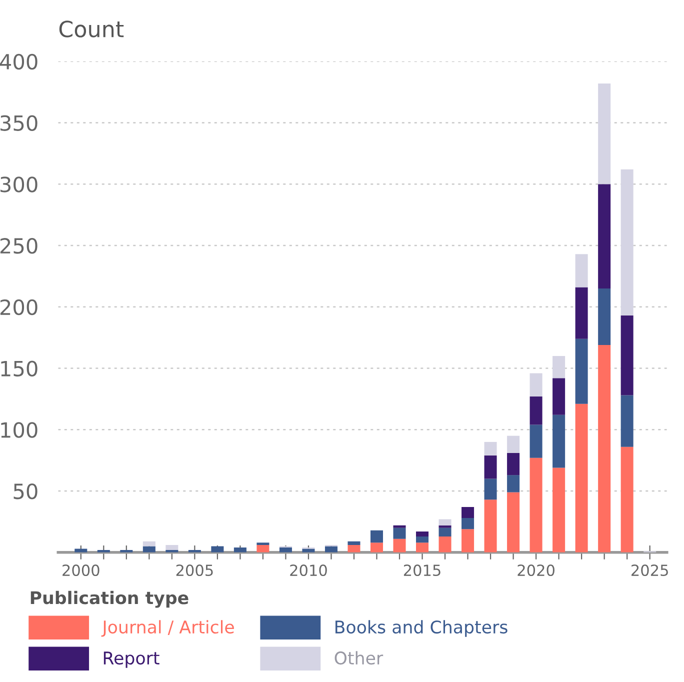  I want to click on y-tick-label: 200, so click(19, 307).